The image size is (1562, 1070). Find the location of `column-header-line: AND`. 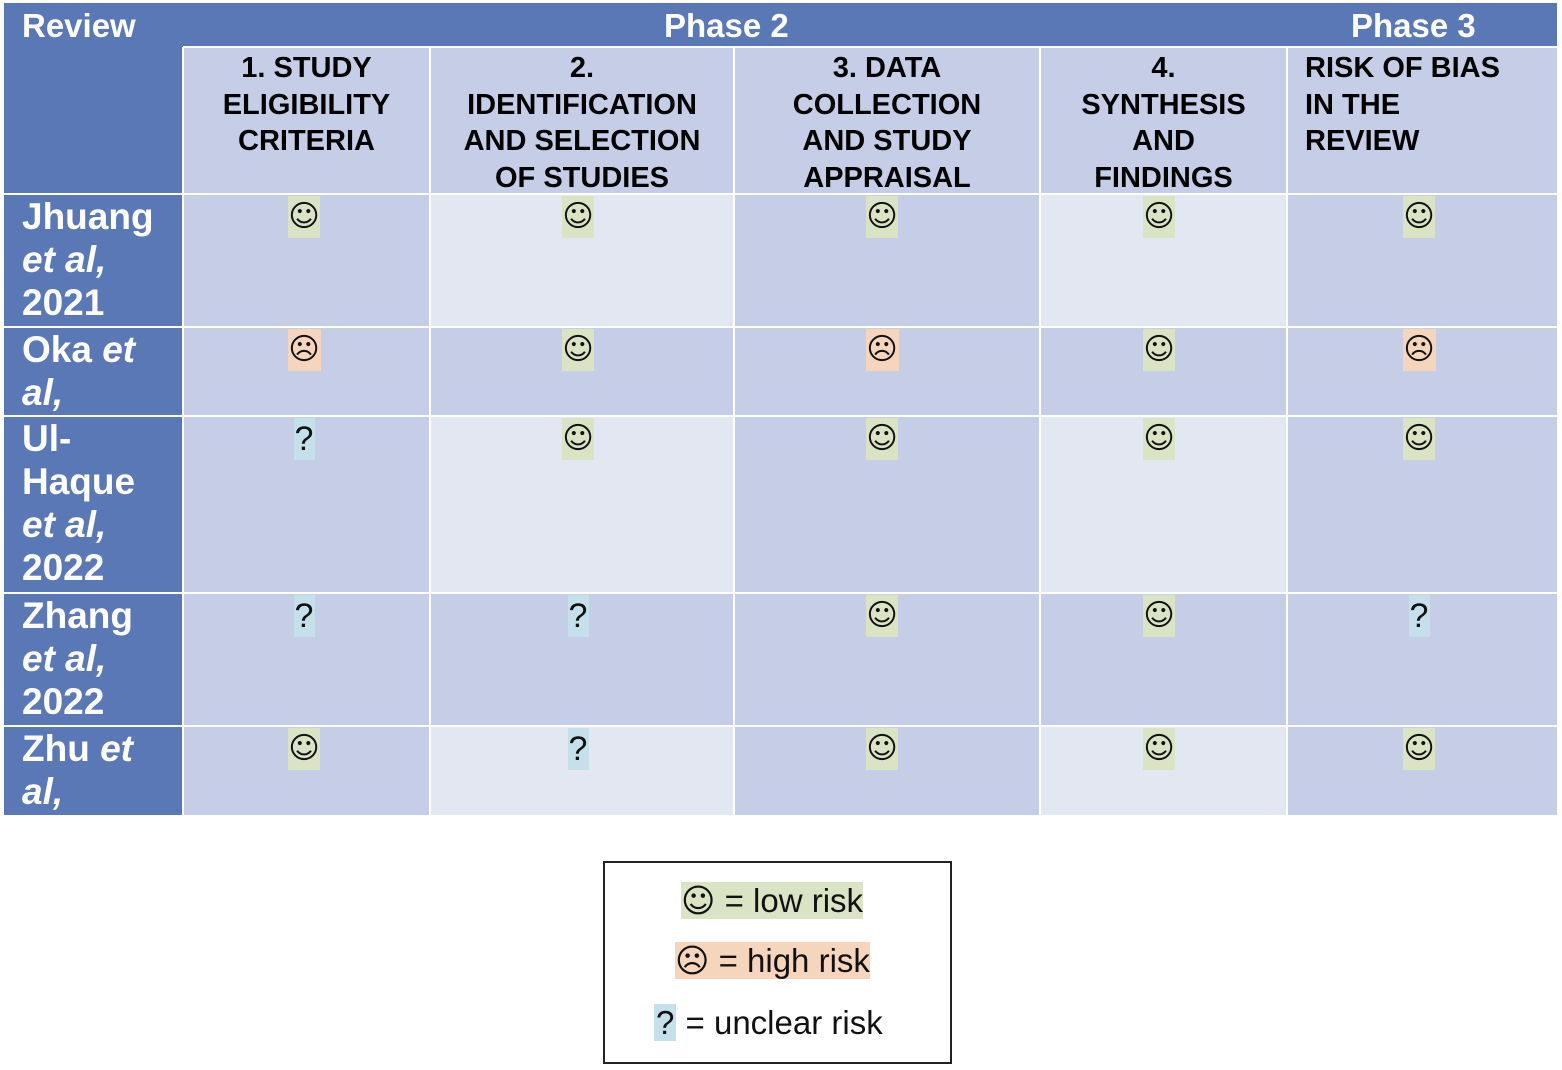

column-header-line: AND is located at coordinates (1163, 141).